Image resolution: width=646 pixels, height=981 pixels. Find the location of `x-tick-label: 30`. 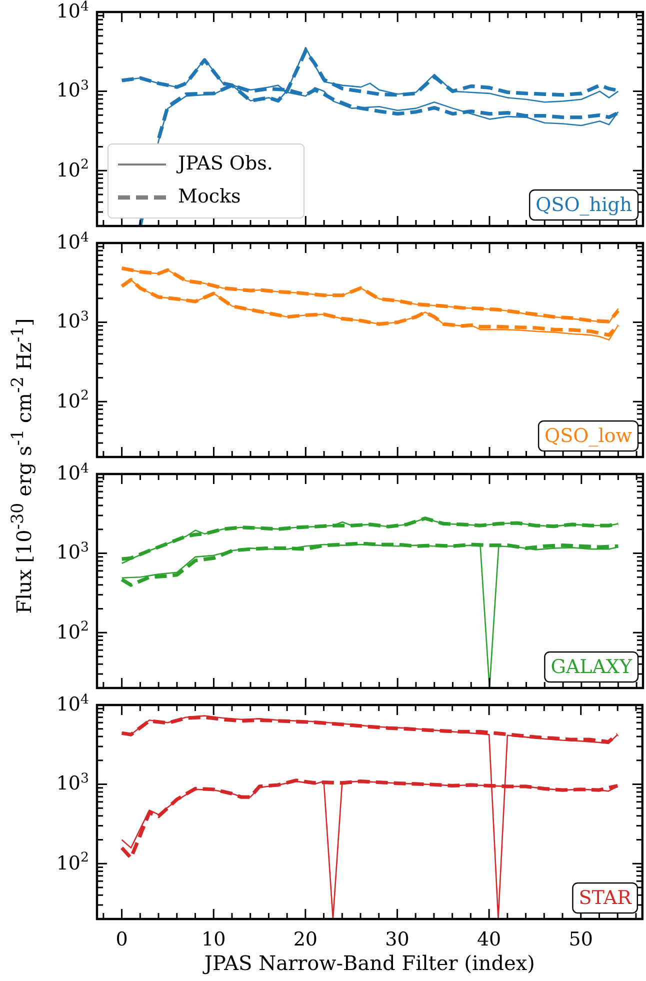

x-tick-label: 30 is located at coordinates (397, 939).